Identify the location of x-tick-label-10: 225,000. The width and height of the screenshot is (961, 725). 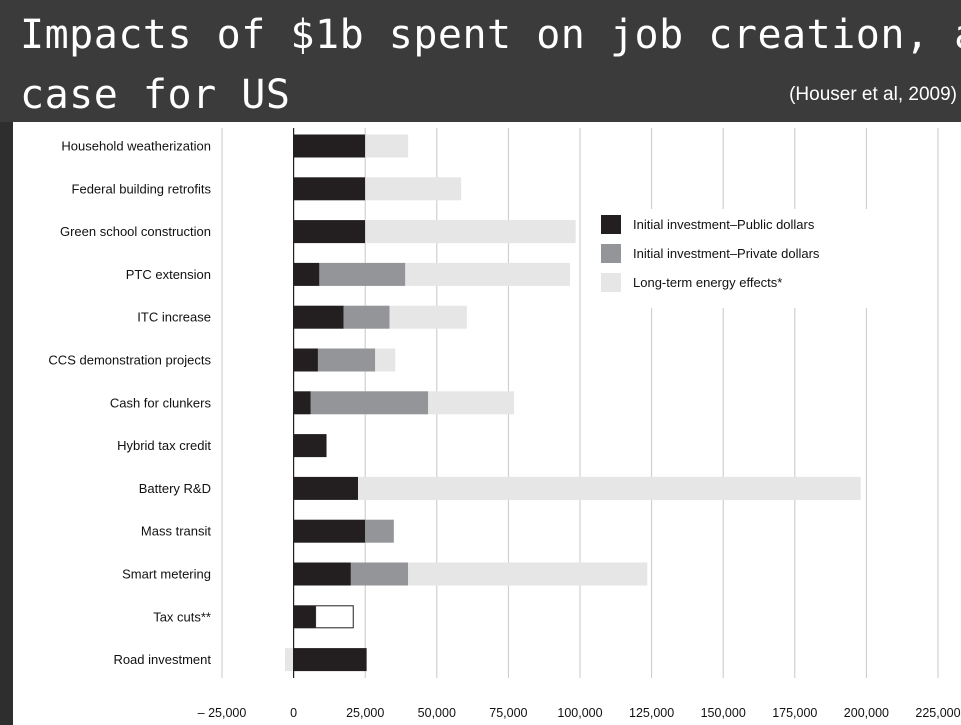
(937, 713).